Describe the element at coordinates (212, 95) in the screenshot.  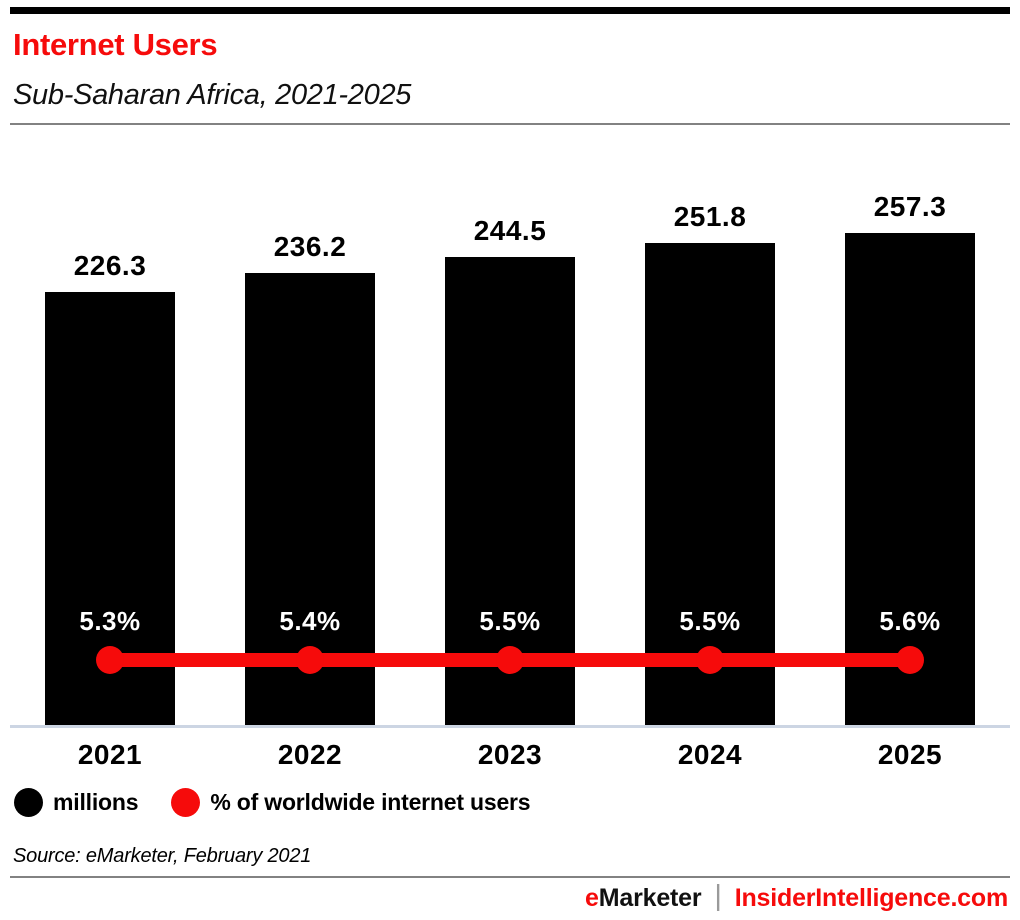
I see `page-subtitle: Sub-Saharan Africa, 2021-2025` at that location.